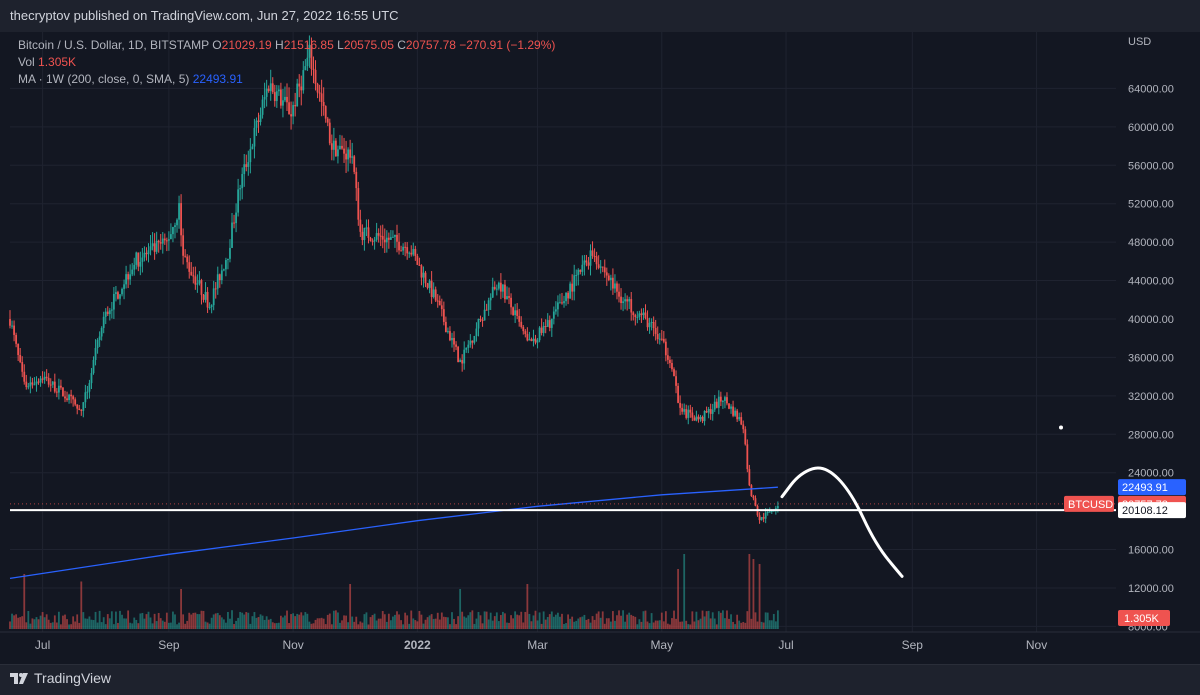 Image resolution: width=1200 pixels, height=695 pixels. Describe the element at coordinates (1152, 510) in the screenshot. I see `price-tag` at that location.